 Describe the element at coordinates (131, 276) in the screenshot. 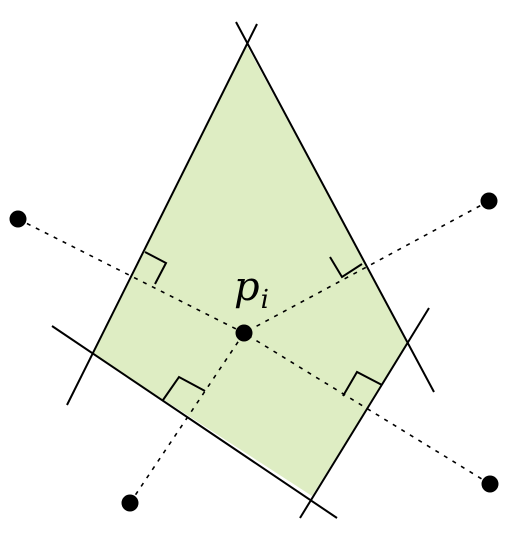

I see `connection-left-site` at that location.